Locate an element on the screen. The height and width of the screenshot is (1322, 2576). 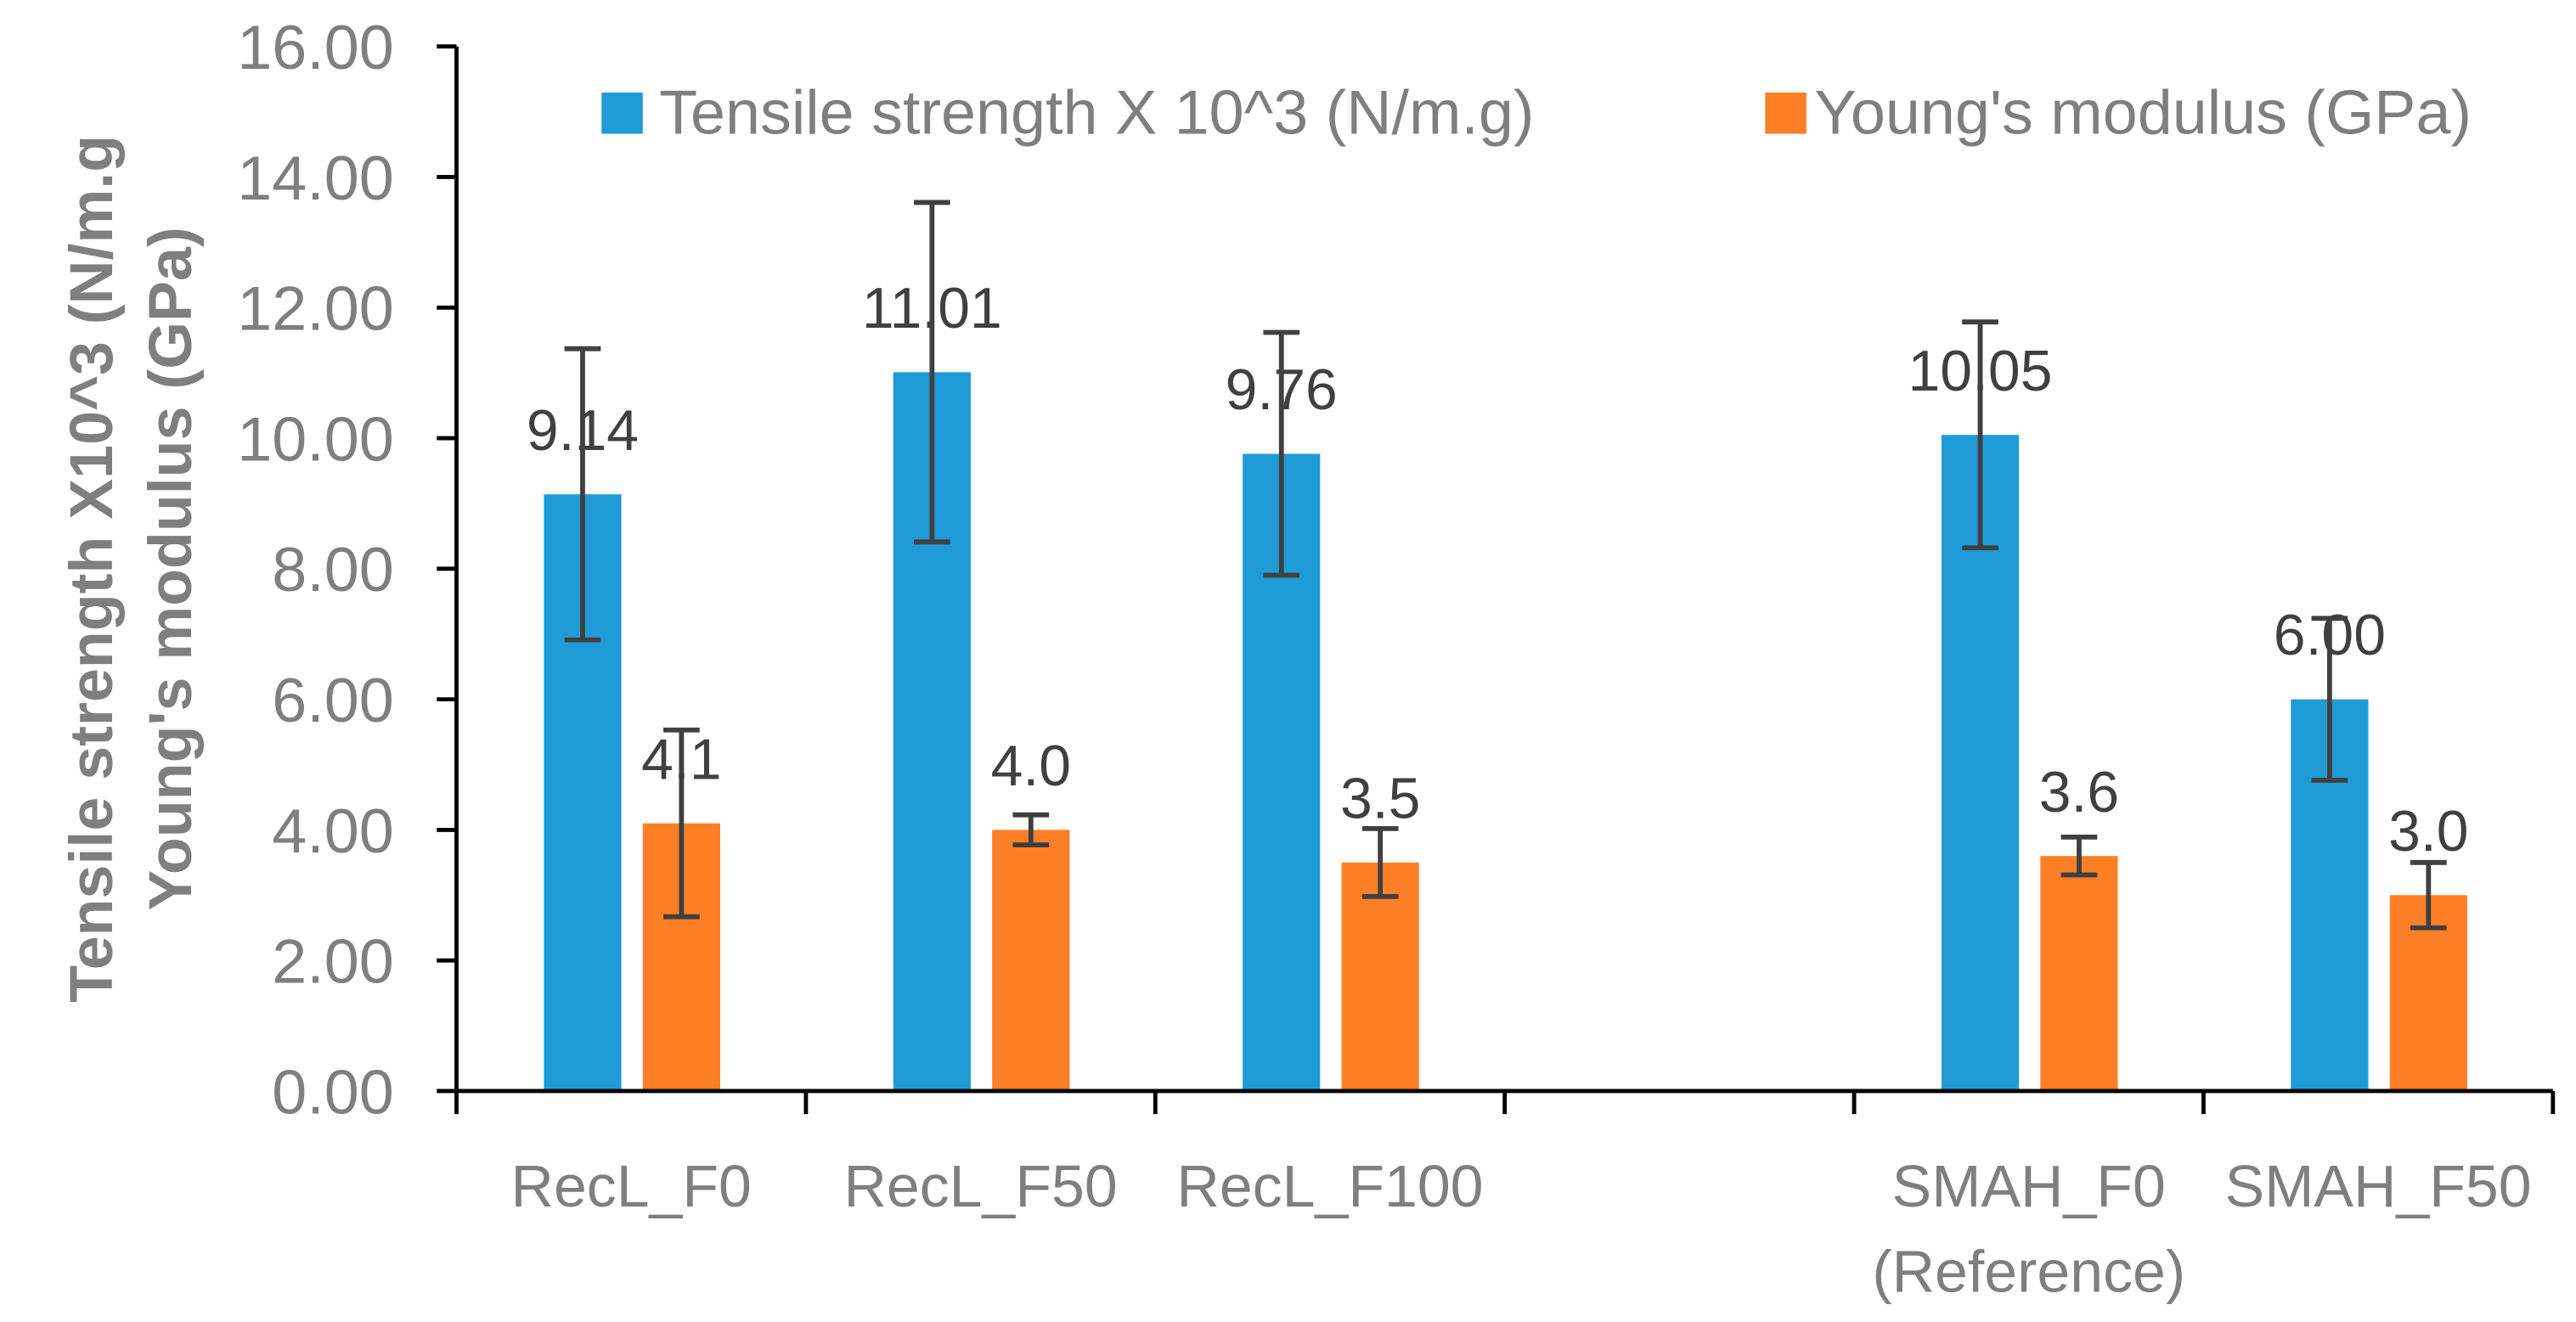
legend-swatch-youngs-modulus is located at coordinates (1786, 113).